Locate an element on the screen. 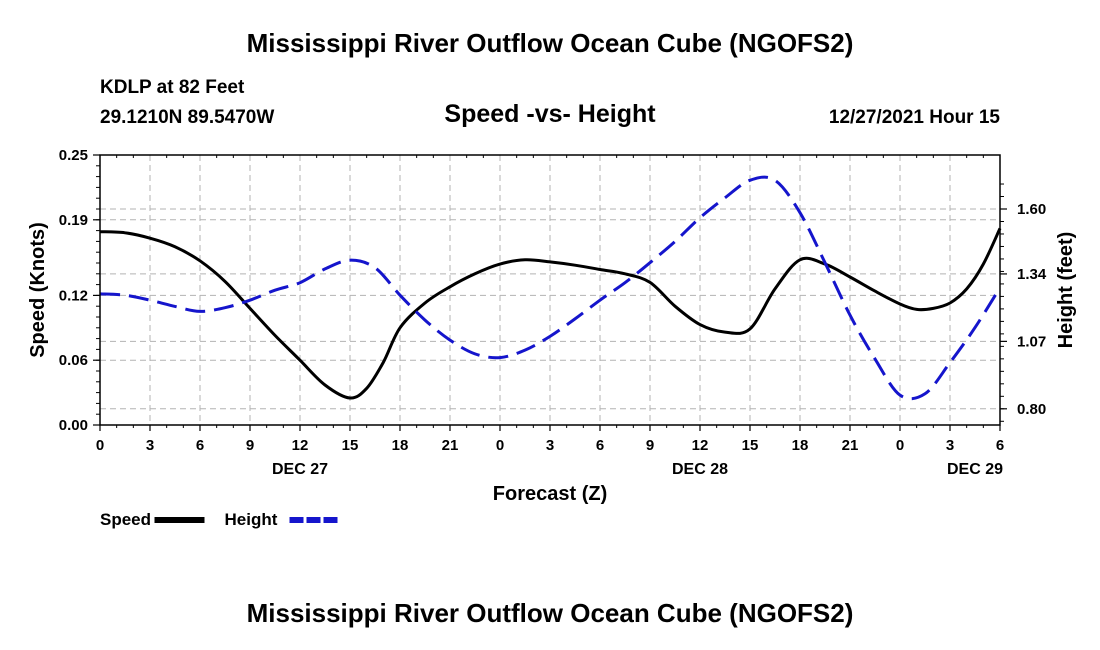 This screenshot has height=650, width=1100. station-label: KDLP at 82 Feet is located at coordinates (172, 87).